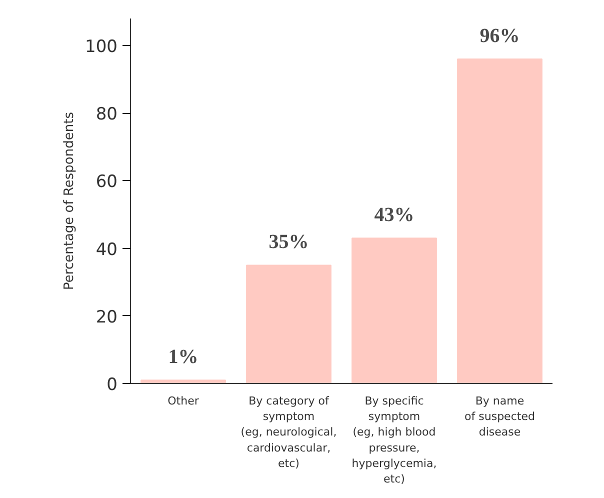 Image resolution: width=604 pixels, height=498 pixels. Describe the element at coordinates (288, 432) in the screenshot. I see `x-tick-label: By category of symptom (eg, neurological, cardiovascular, etc)` at that location.